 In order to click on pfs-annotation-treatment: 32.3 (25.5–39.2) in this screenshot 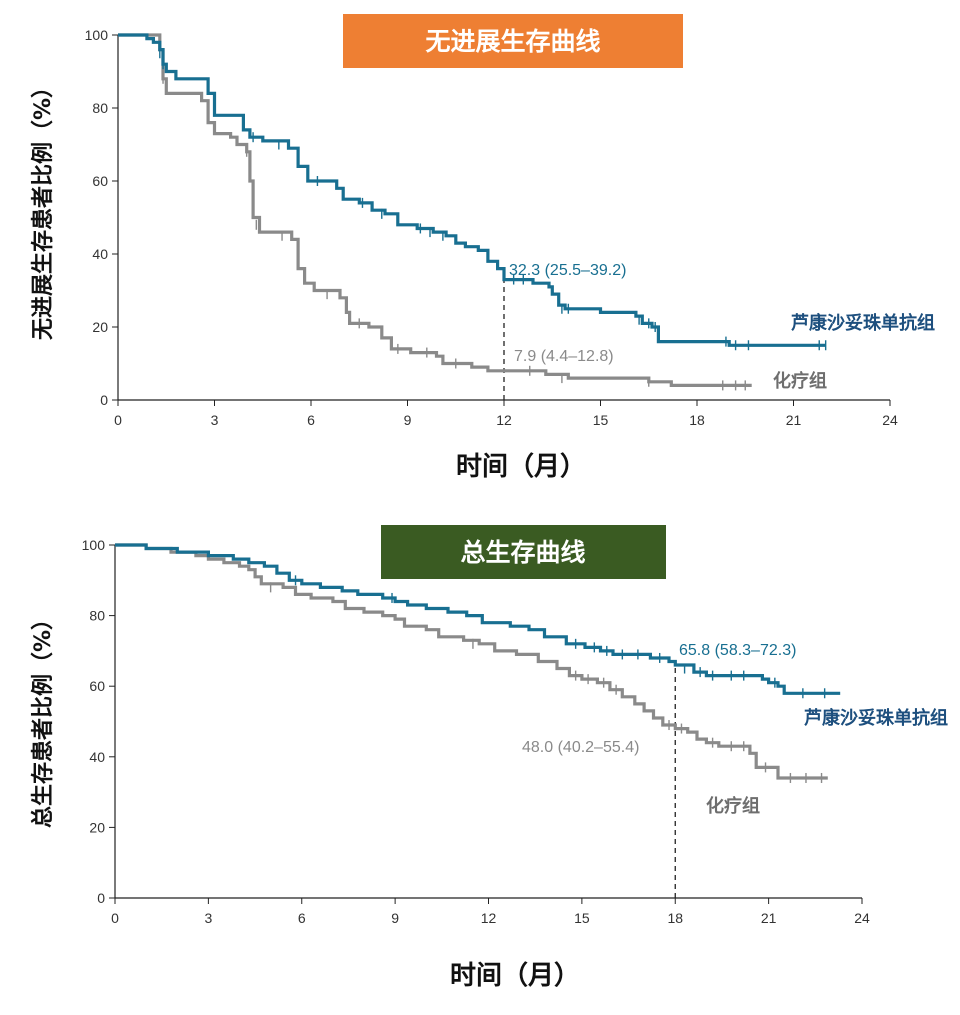, I will do `click(567, 270)`.